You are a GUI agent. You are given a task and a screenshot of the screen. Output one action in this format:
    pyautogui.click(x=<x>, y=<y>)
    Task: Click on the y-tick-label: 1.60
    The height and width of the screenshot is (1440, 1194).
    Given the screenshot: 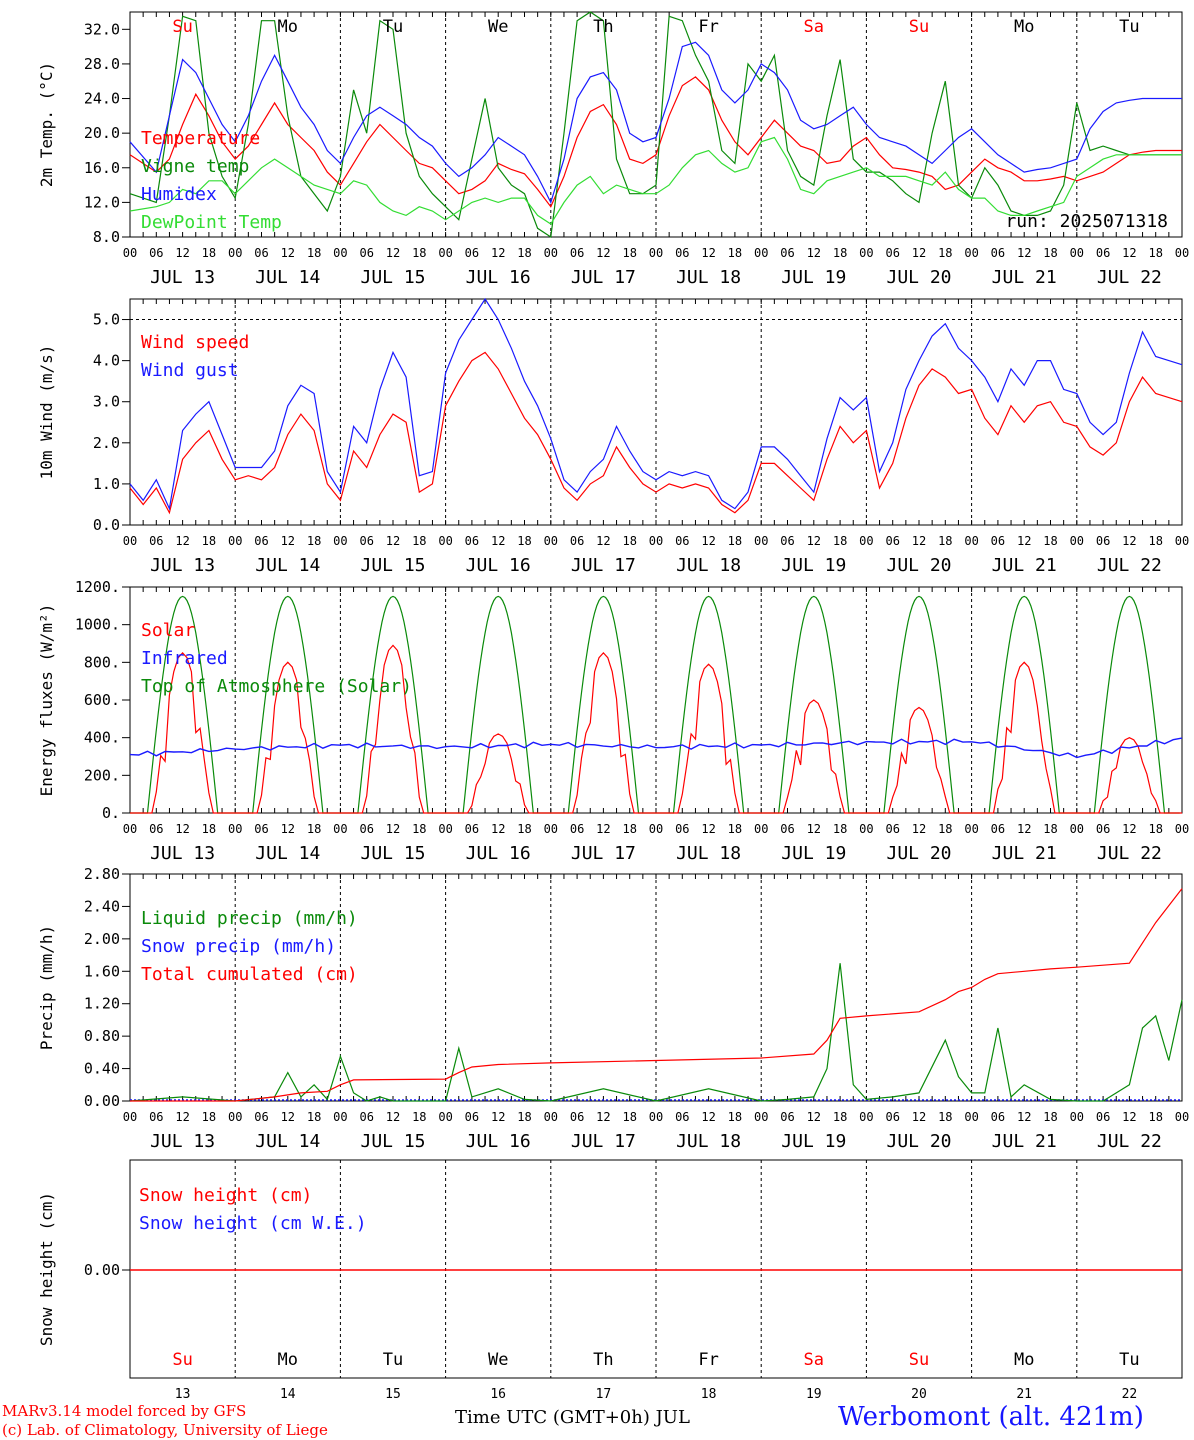 What is the action you would take?
    pyautogui.click(x=102, y=971)
    